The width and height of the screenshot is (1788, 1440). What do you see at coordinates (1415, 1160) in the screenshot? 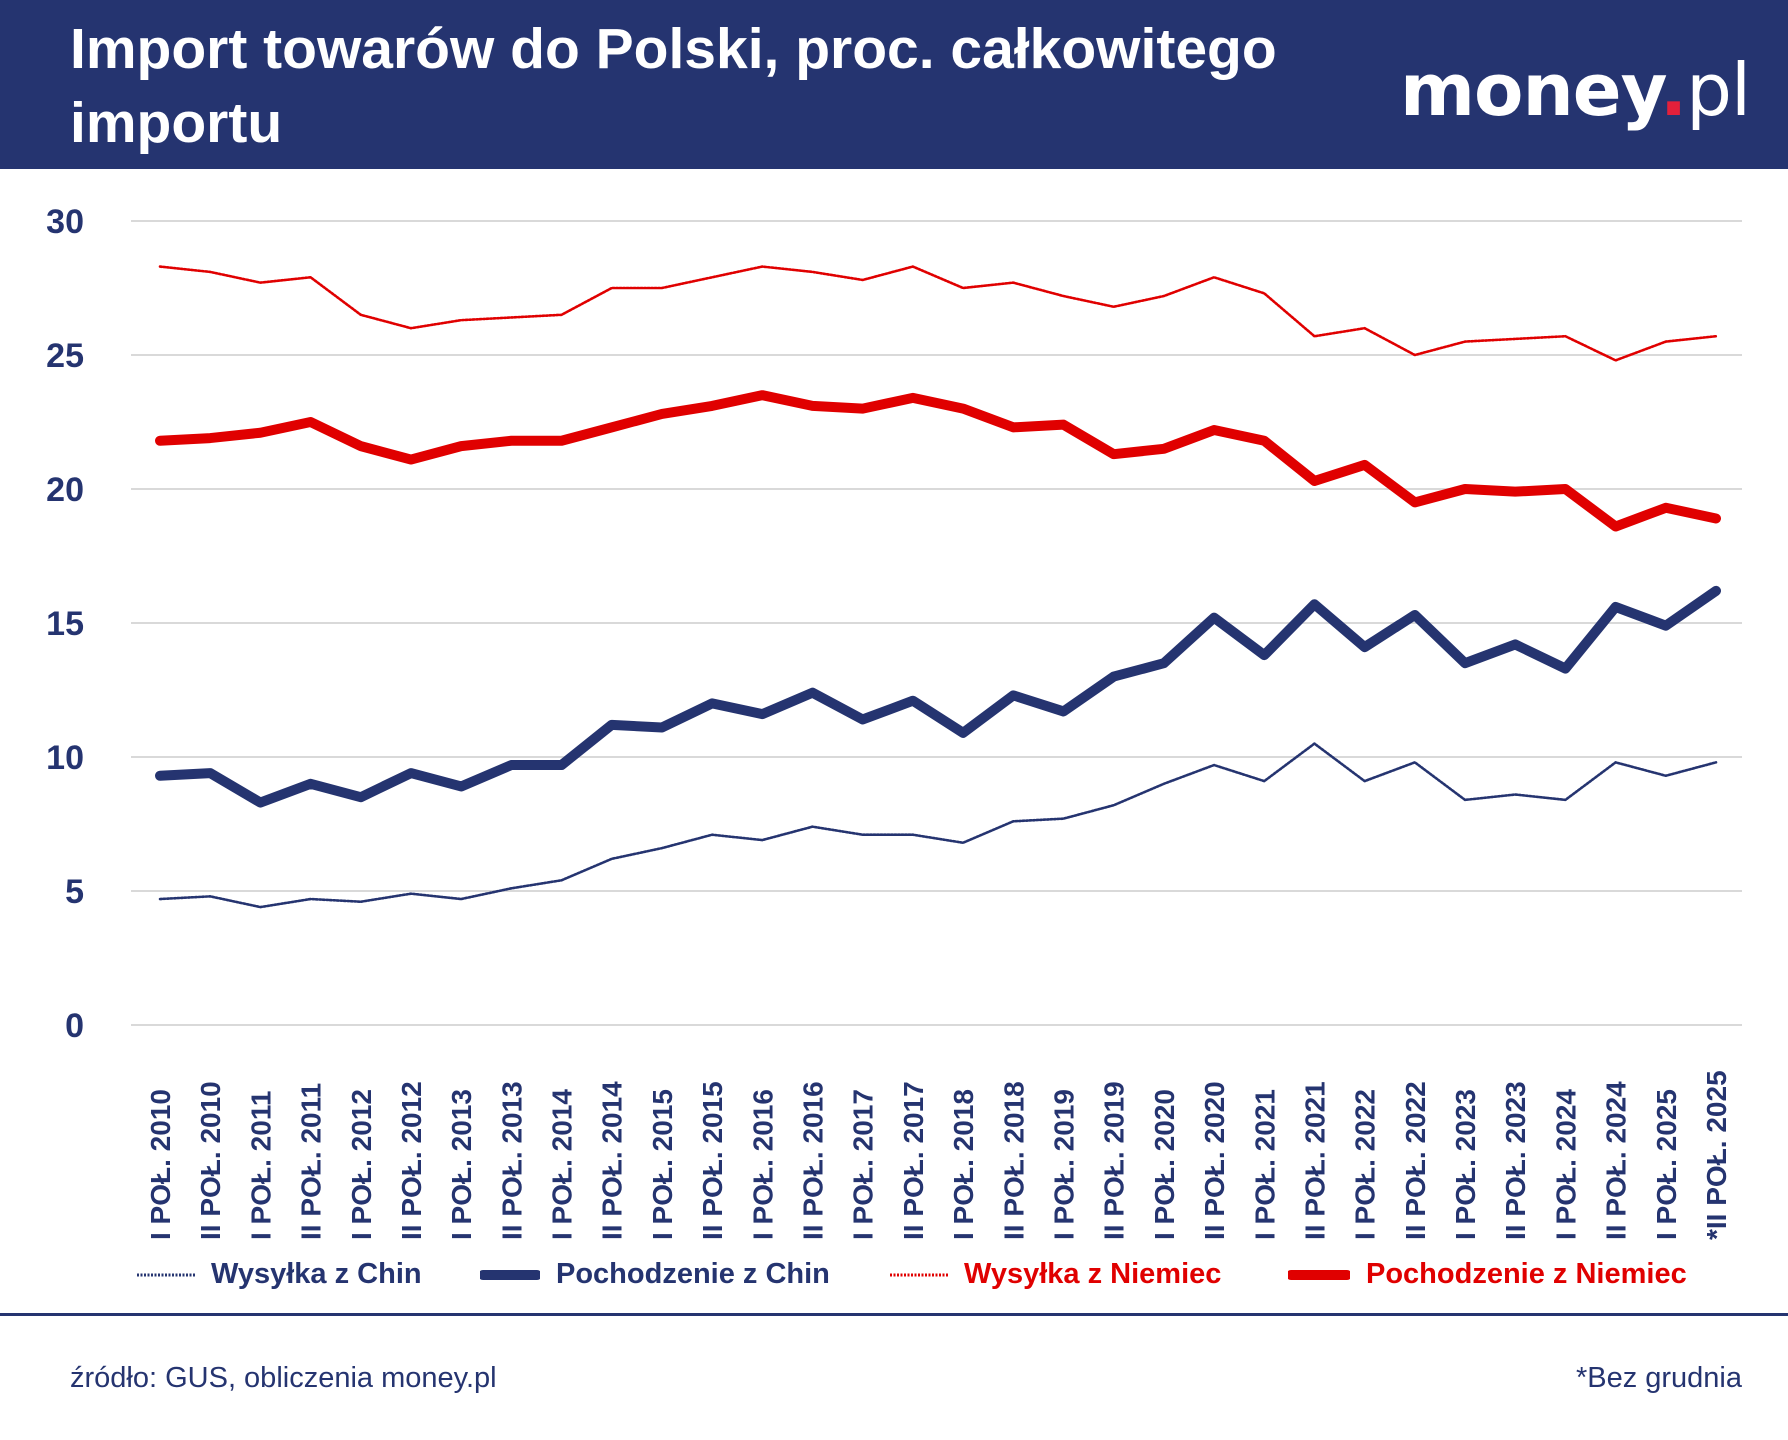
I see `x-tick-label: II POŁ. 2022` at bounding box center [1415, 1160].